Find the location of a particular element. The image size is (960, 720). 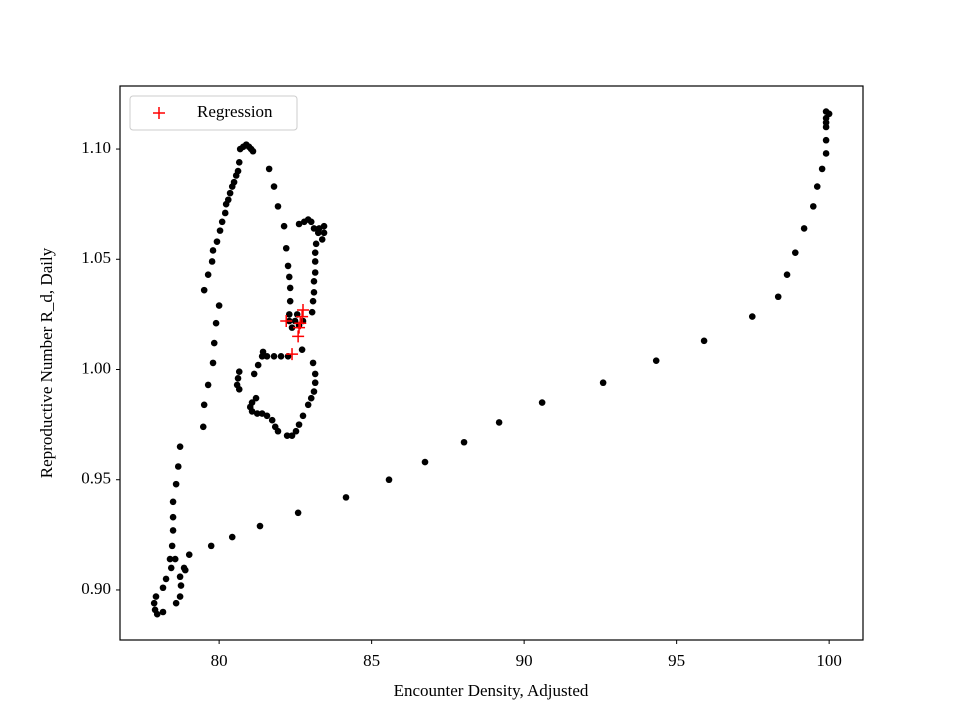

x-axis-title: Encounter Density, Adjusted is located at coordinates (491, 690).